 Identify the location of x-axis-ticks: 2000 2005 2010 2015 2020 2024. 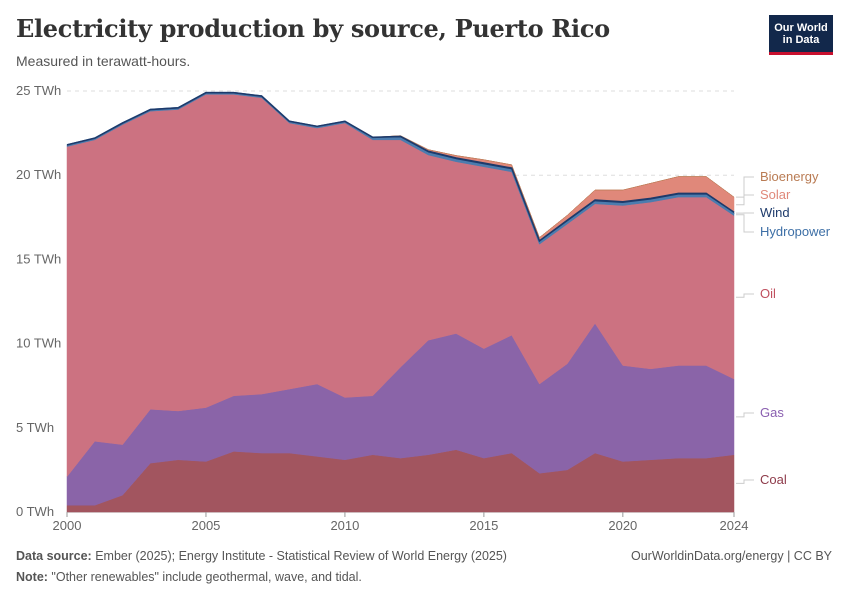
(401, 522).